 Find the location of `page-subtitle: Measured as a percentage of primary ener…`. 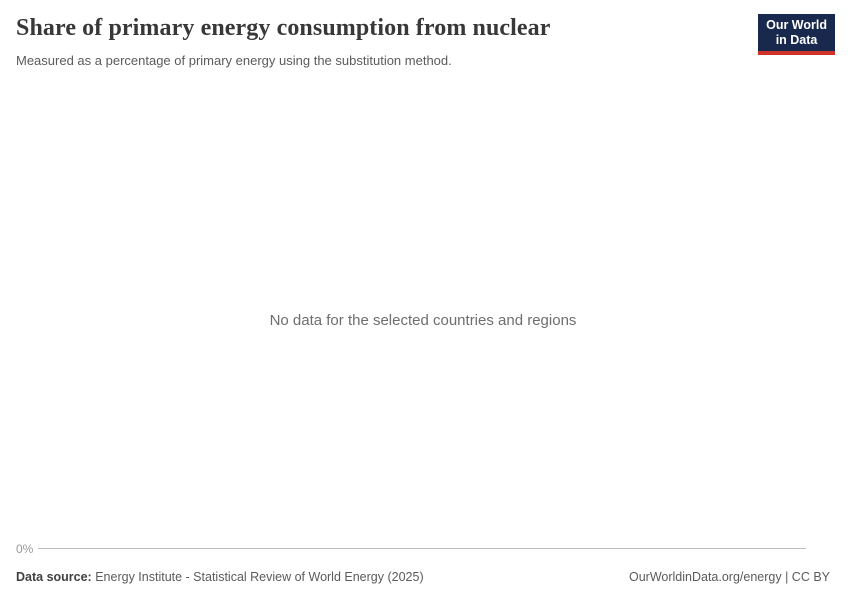

page-subtitle: Measured as a percentage of primary ener… is located at coordinates (234, 60).